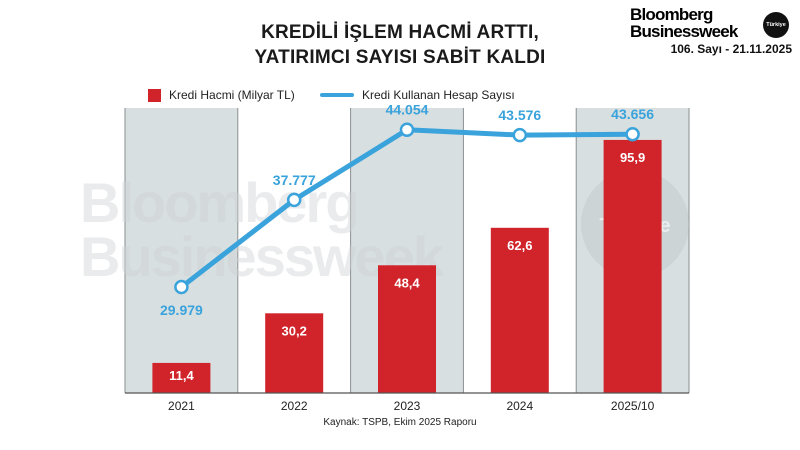 The image size is (800, 450). What do you see at coordinates (520, 135) in the screenshot?
I see `line-point-2024` at bounding box center [520, 135].